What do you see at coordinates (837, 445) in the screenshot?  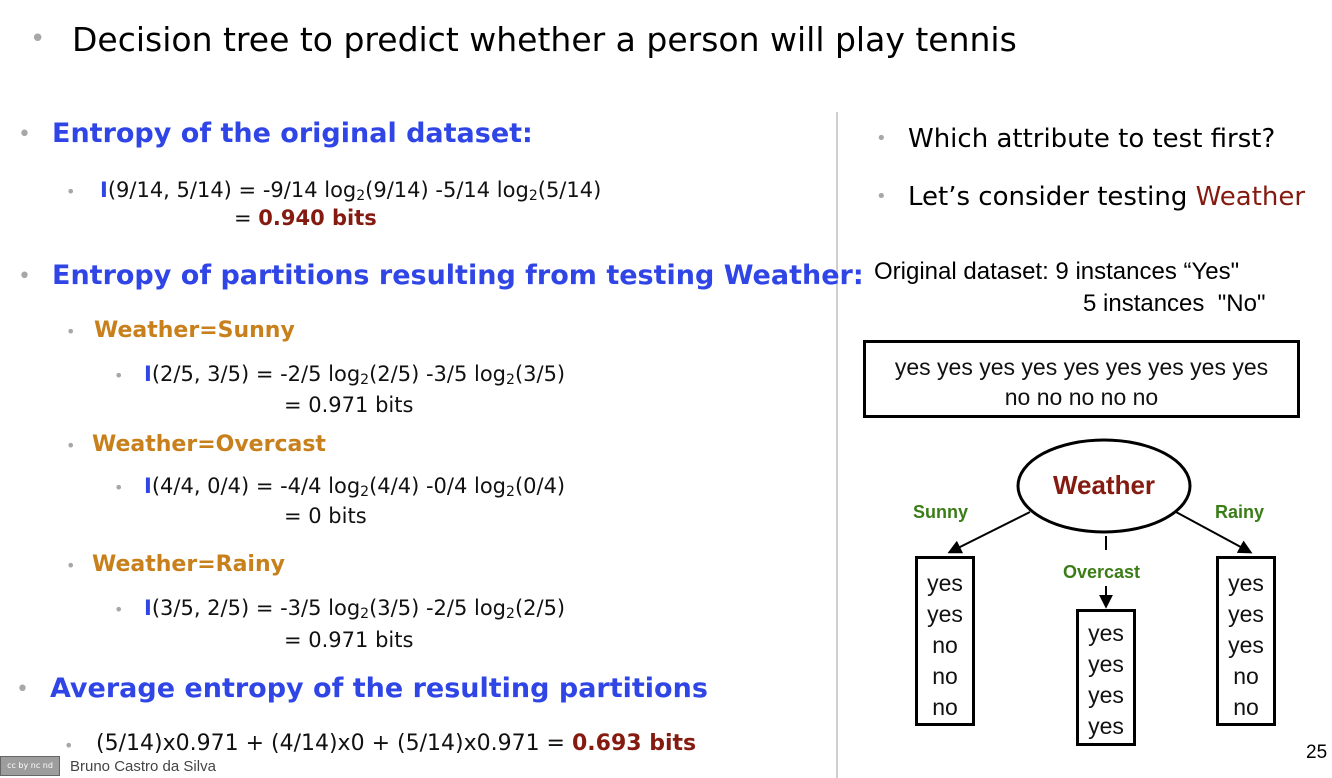 I see `column-divider` at bounding box center [837, 445].